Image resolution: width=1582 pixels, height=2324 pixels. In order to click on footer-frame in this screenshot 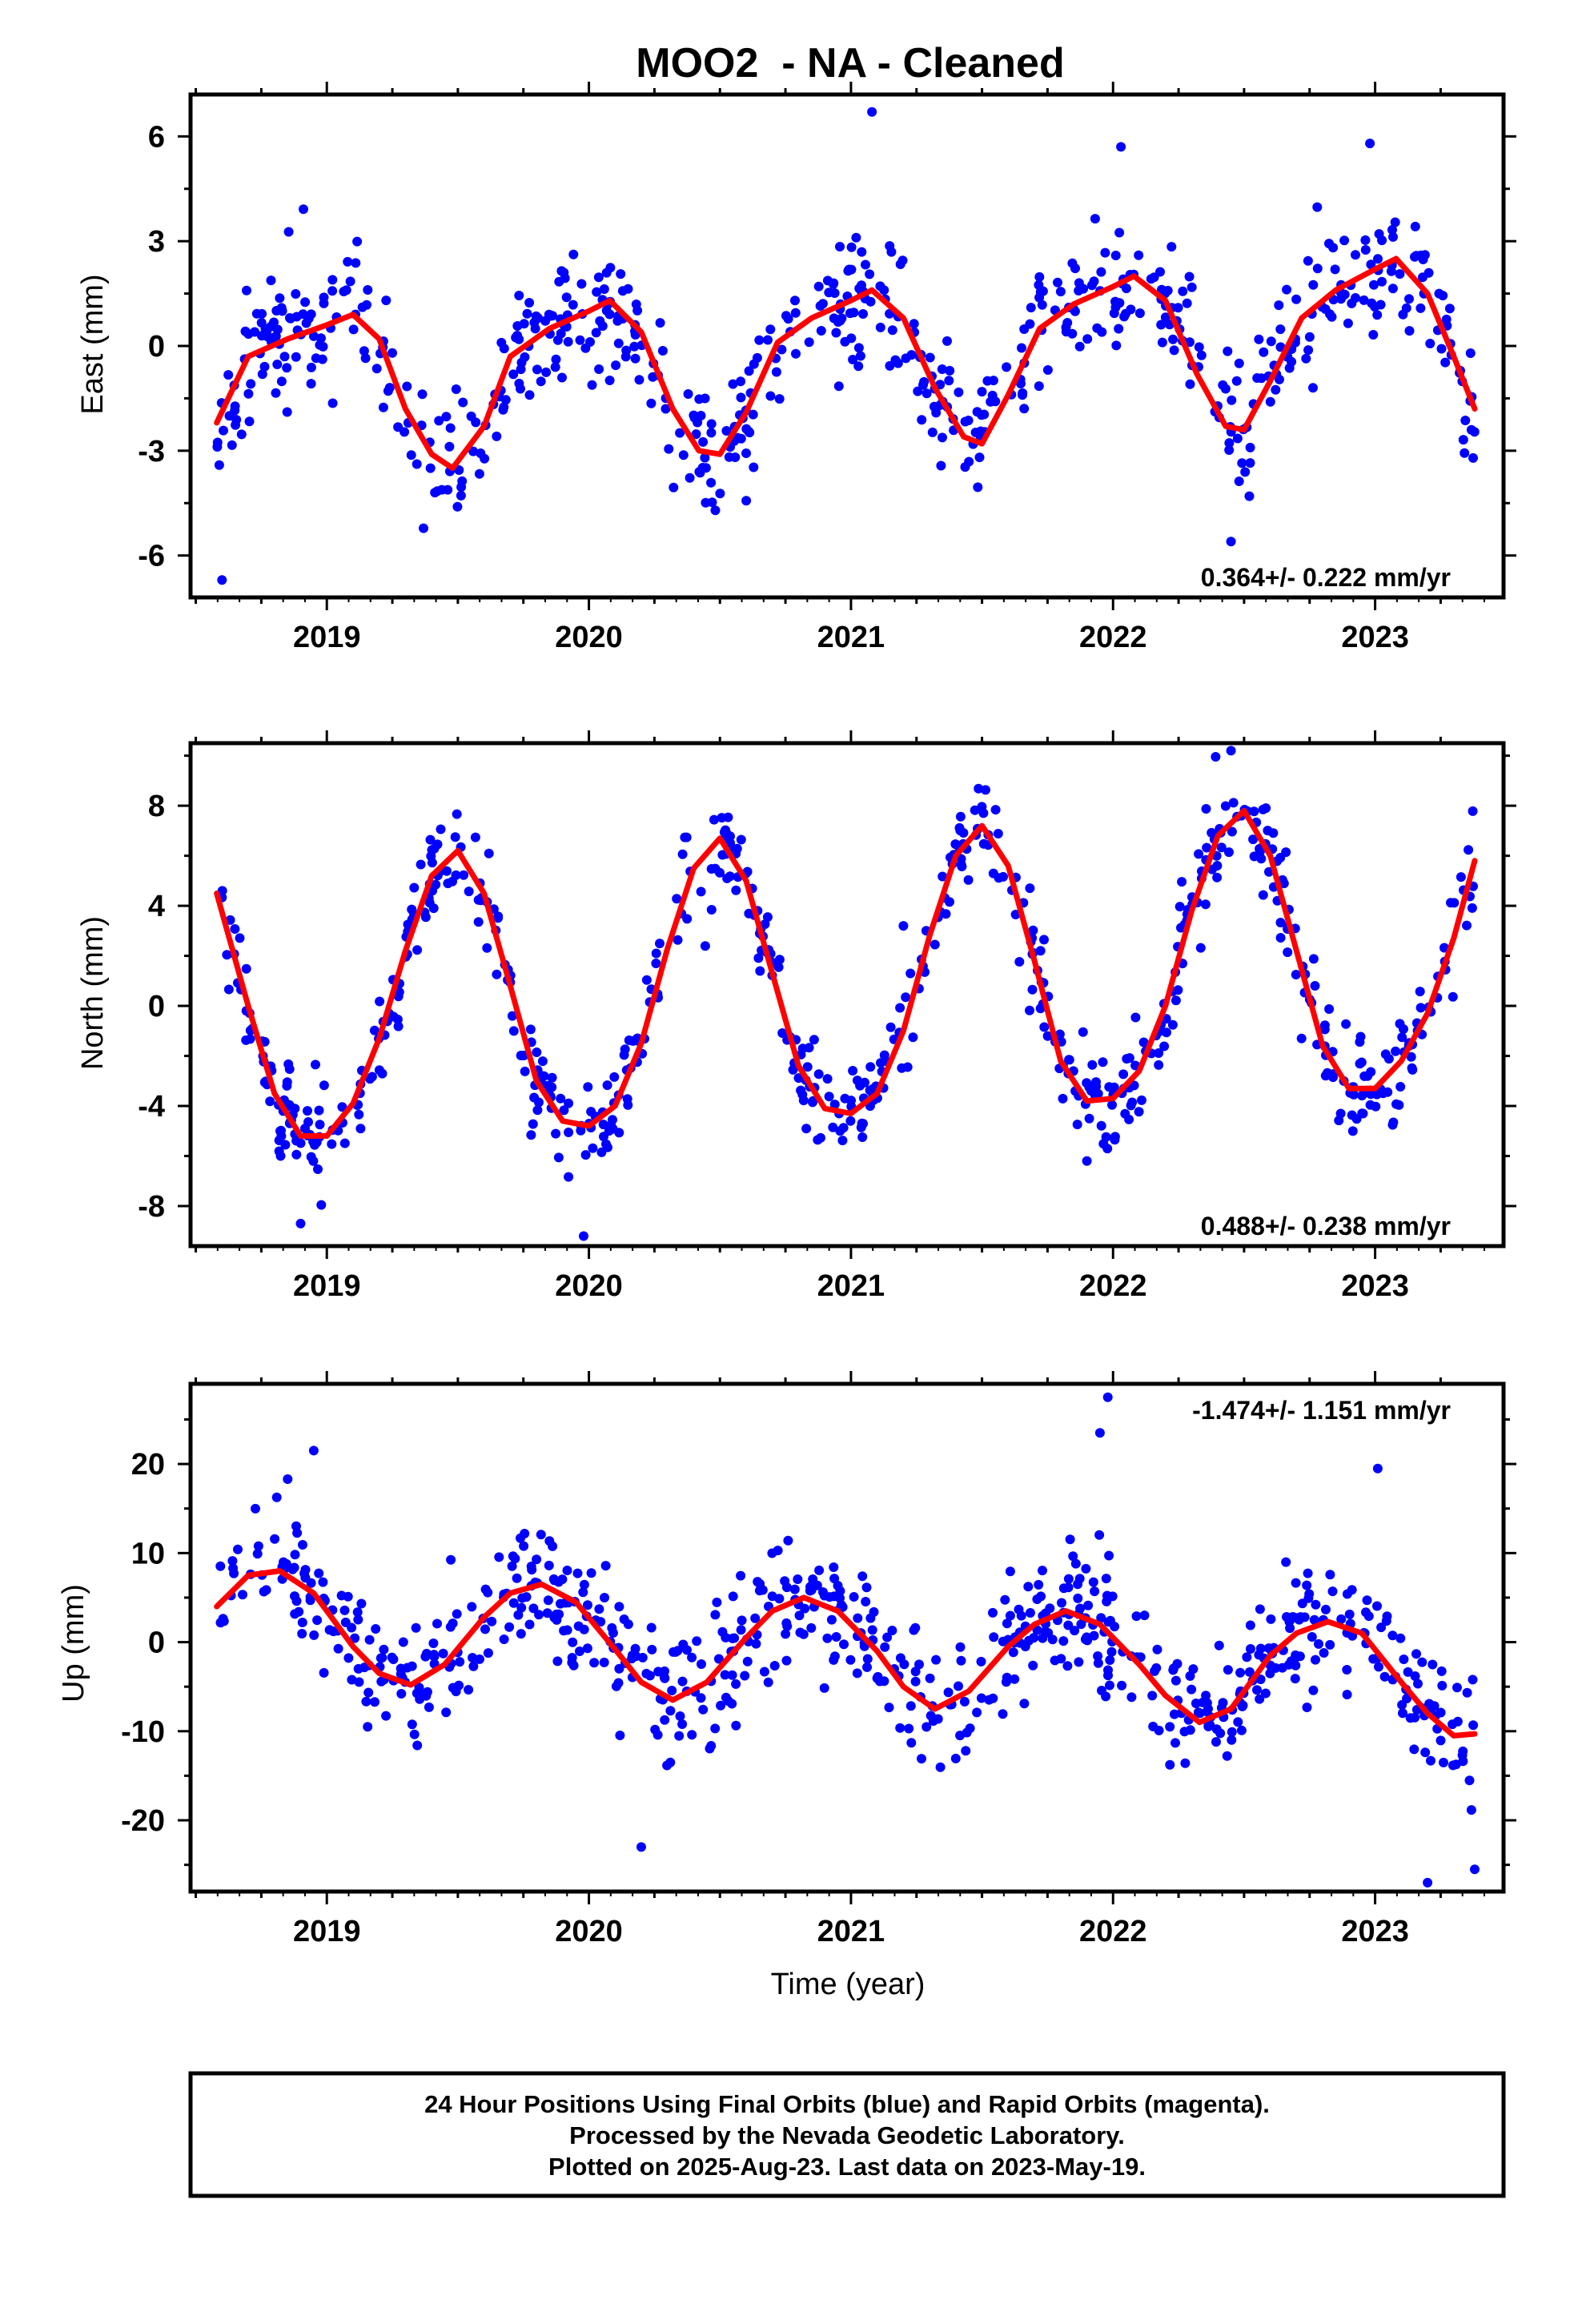, I will do `click(847, 2134)`.